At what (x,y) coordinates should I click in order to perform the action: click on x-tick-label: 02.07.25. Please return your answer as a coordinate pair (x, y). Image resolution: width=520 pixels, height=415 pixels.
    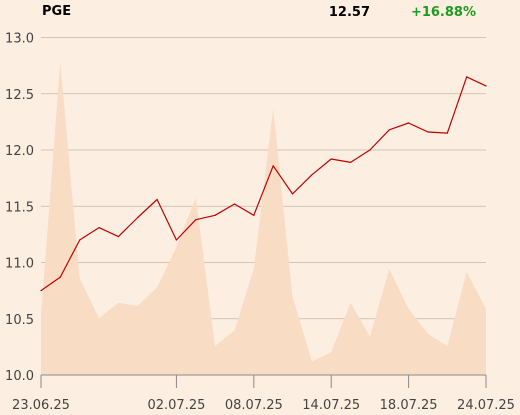
    Looking at the image, I should click on (176, 405).